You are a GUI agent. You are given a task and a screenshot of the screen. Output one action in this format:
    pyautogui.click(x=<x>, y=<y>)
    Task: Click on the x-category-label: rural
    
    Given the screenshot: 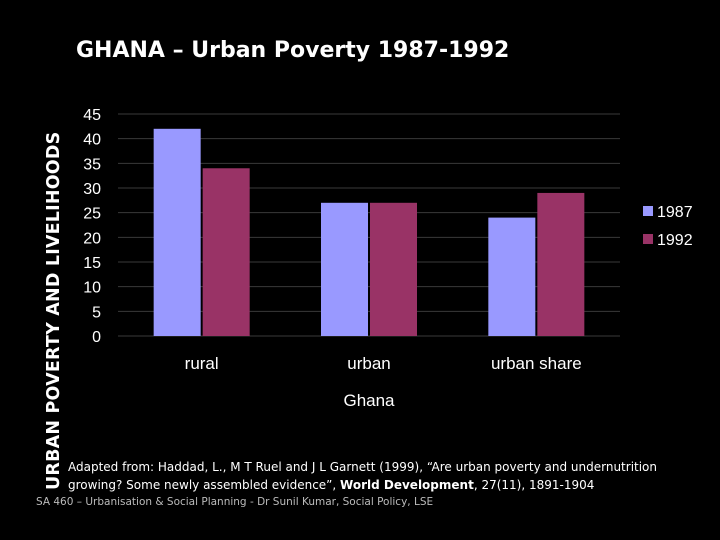 What is the action you would take?
    pyautogui.click(x=202, y=363)
    